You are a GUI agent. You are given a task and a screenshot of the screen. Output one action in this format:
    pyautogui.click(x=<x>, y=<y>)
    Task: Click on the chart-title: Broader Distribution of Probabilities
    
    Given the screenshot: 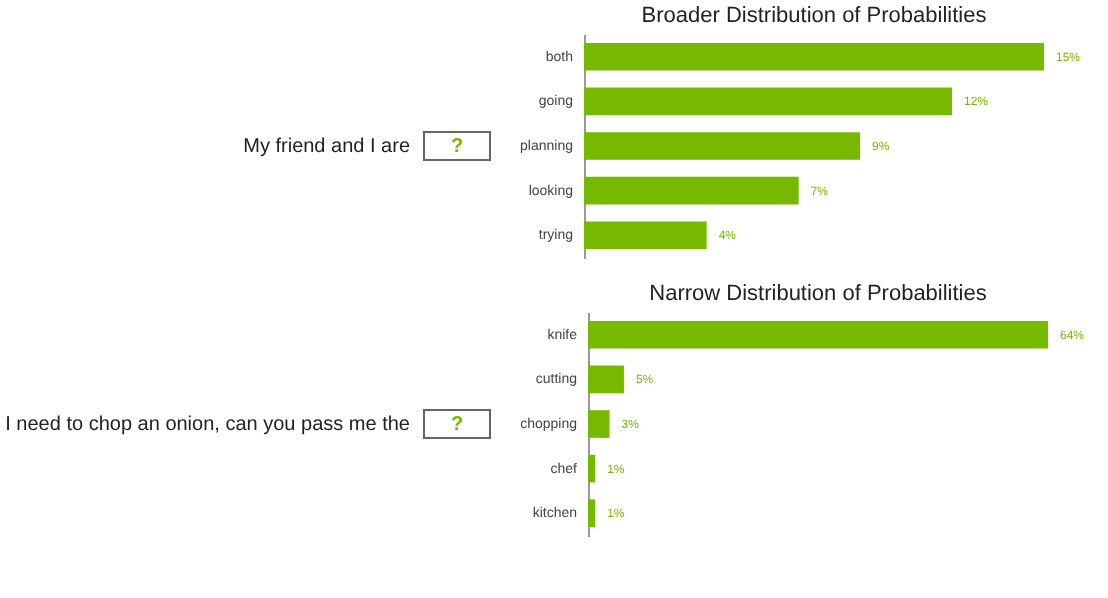 What is the action you would take?
    pyautogui.click(x=814, y=16)
    